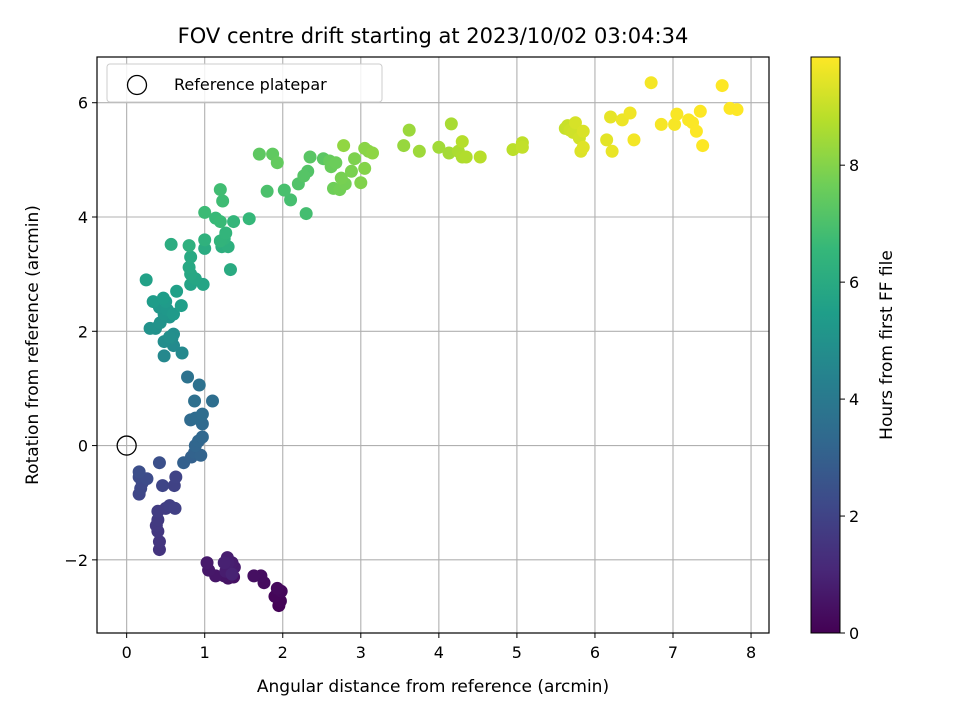  What do you see at coordinates (83, 446) in the screenshot?
I see `y-tick-label: 0` at bounding box center [83, 446].